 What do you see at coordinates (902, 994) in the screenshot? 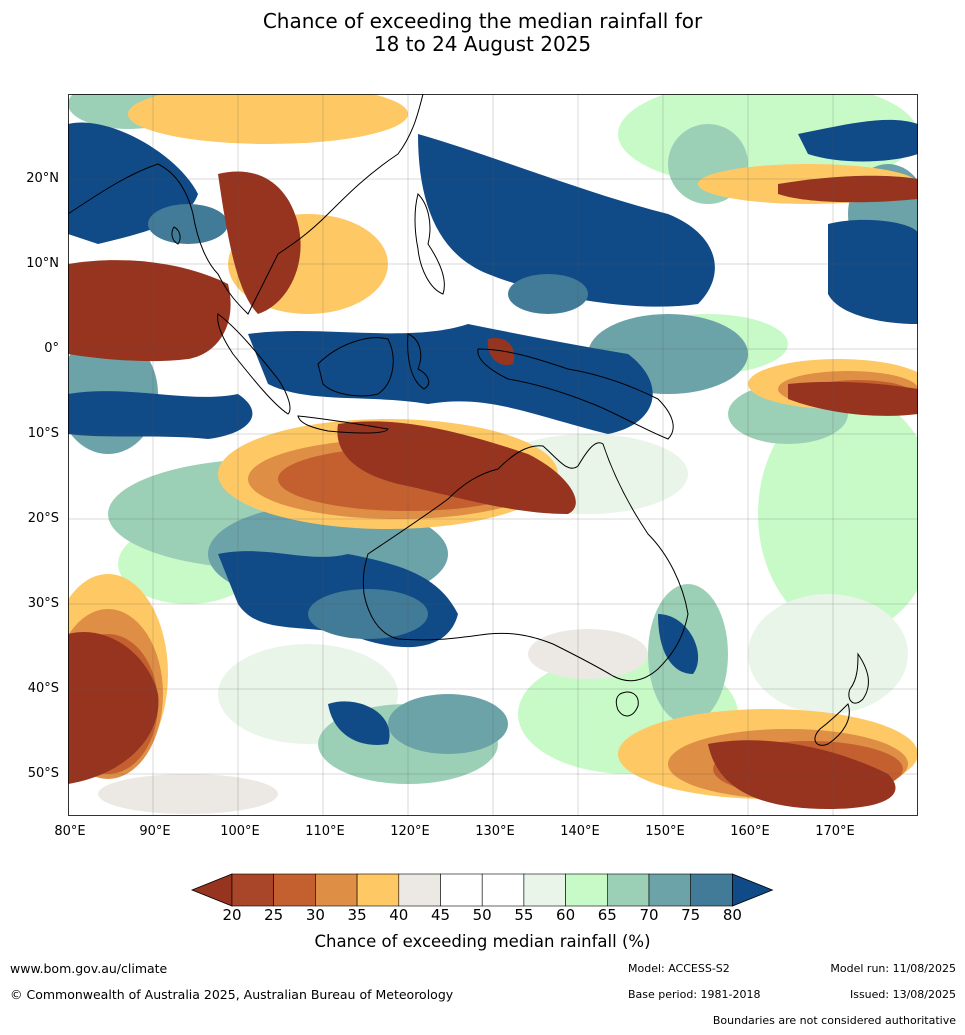
I see `footer-issued: Issued: 13/08/2025` at bounding box center [902, 994].